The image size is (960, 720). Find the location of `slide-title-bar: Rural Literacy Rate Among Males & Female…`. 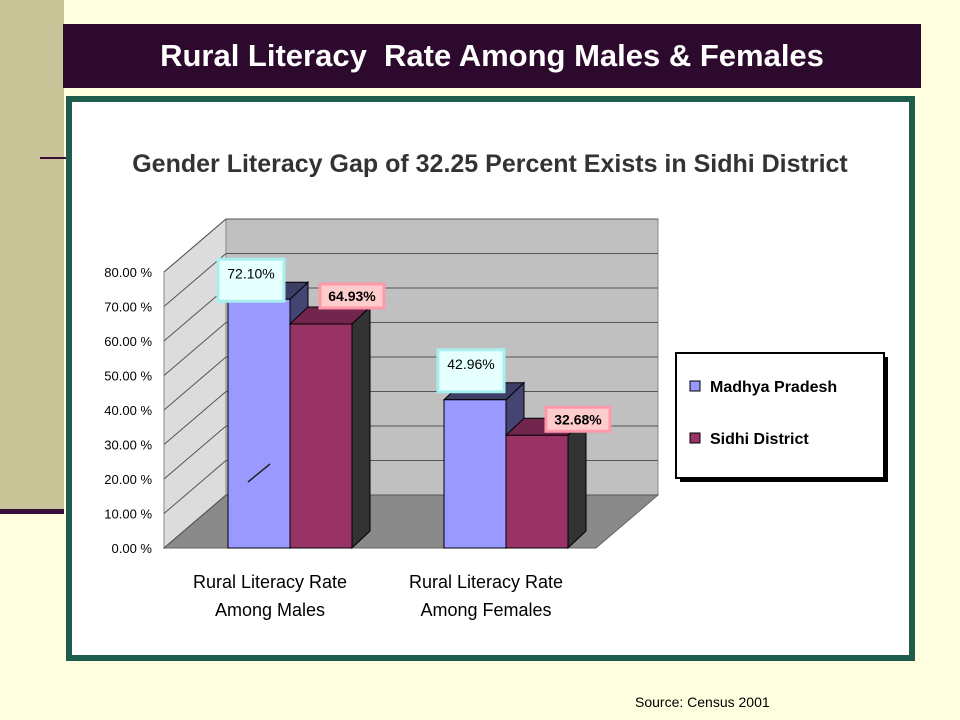

slide-title-bar: Rural Literacy Rate Among Males & Female… is located at coordinates (492, 56).